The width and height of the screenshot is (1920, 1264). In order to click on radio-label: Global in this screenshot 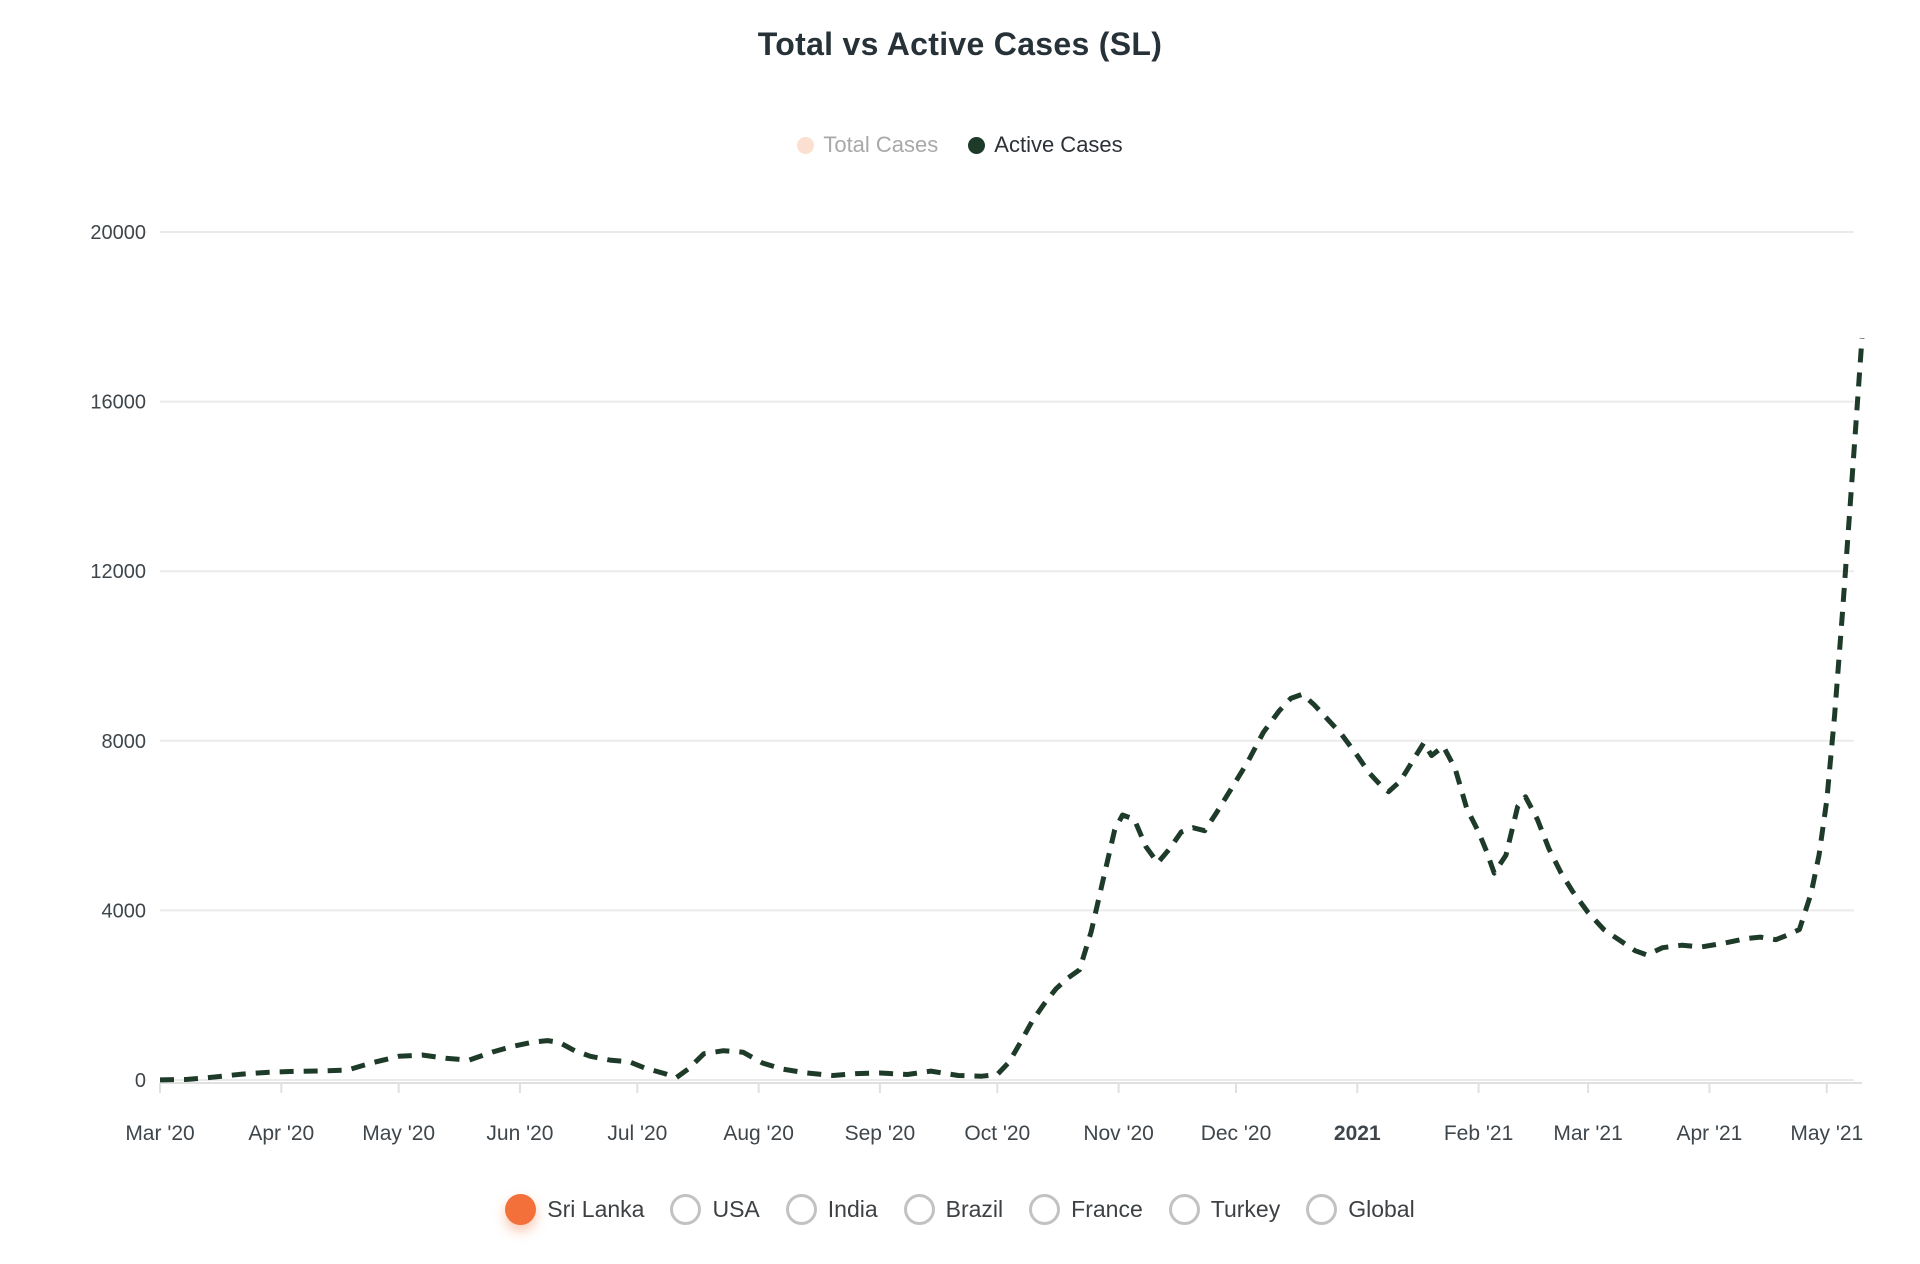, I will do `click(1381, 1209)`.